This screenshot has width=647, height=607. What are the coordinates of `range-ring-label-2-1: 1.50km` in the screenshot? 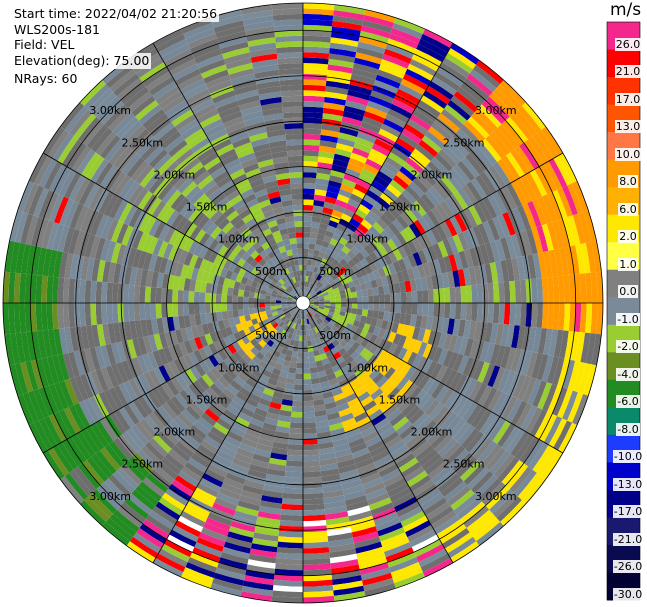 It's located at (400, 207).